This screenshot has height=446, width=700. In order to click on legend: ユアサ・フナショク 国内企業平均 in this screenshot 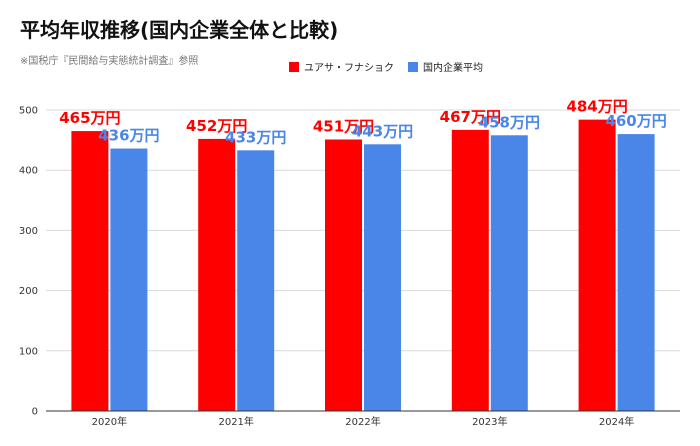, I will do `click(393, 66)`.